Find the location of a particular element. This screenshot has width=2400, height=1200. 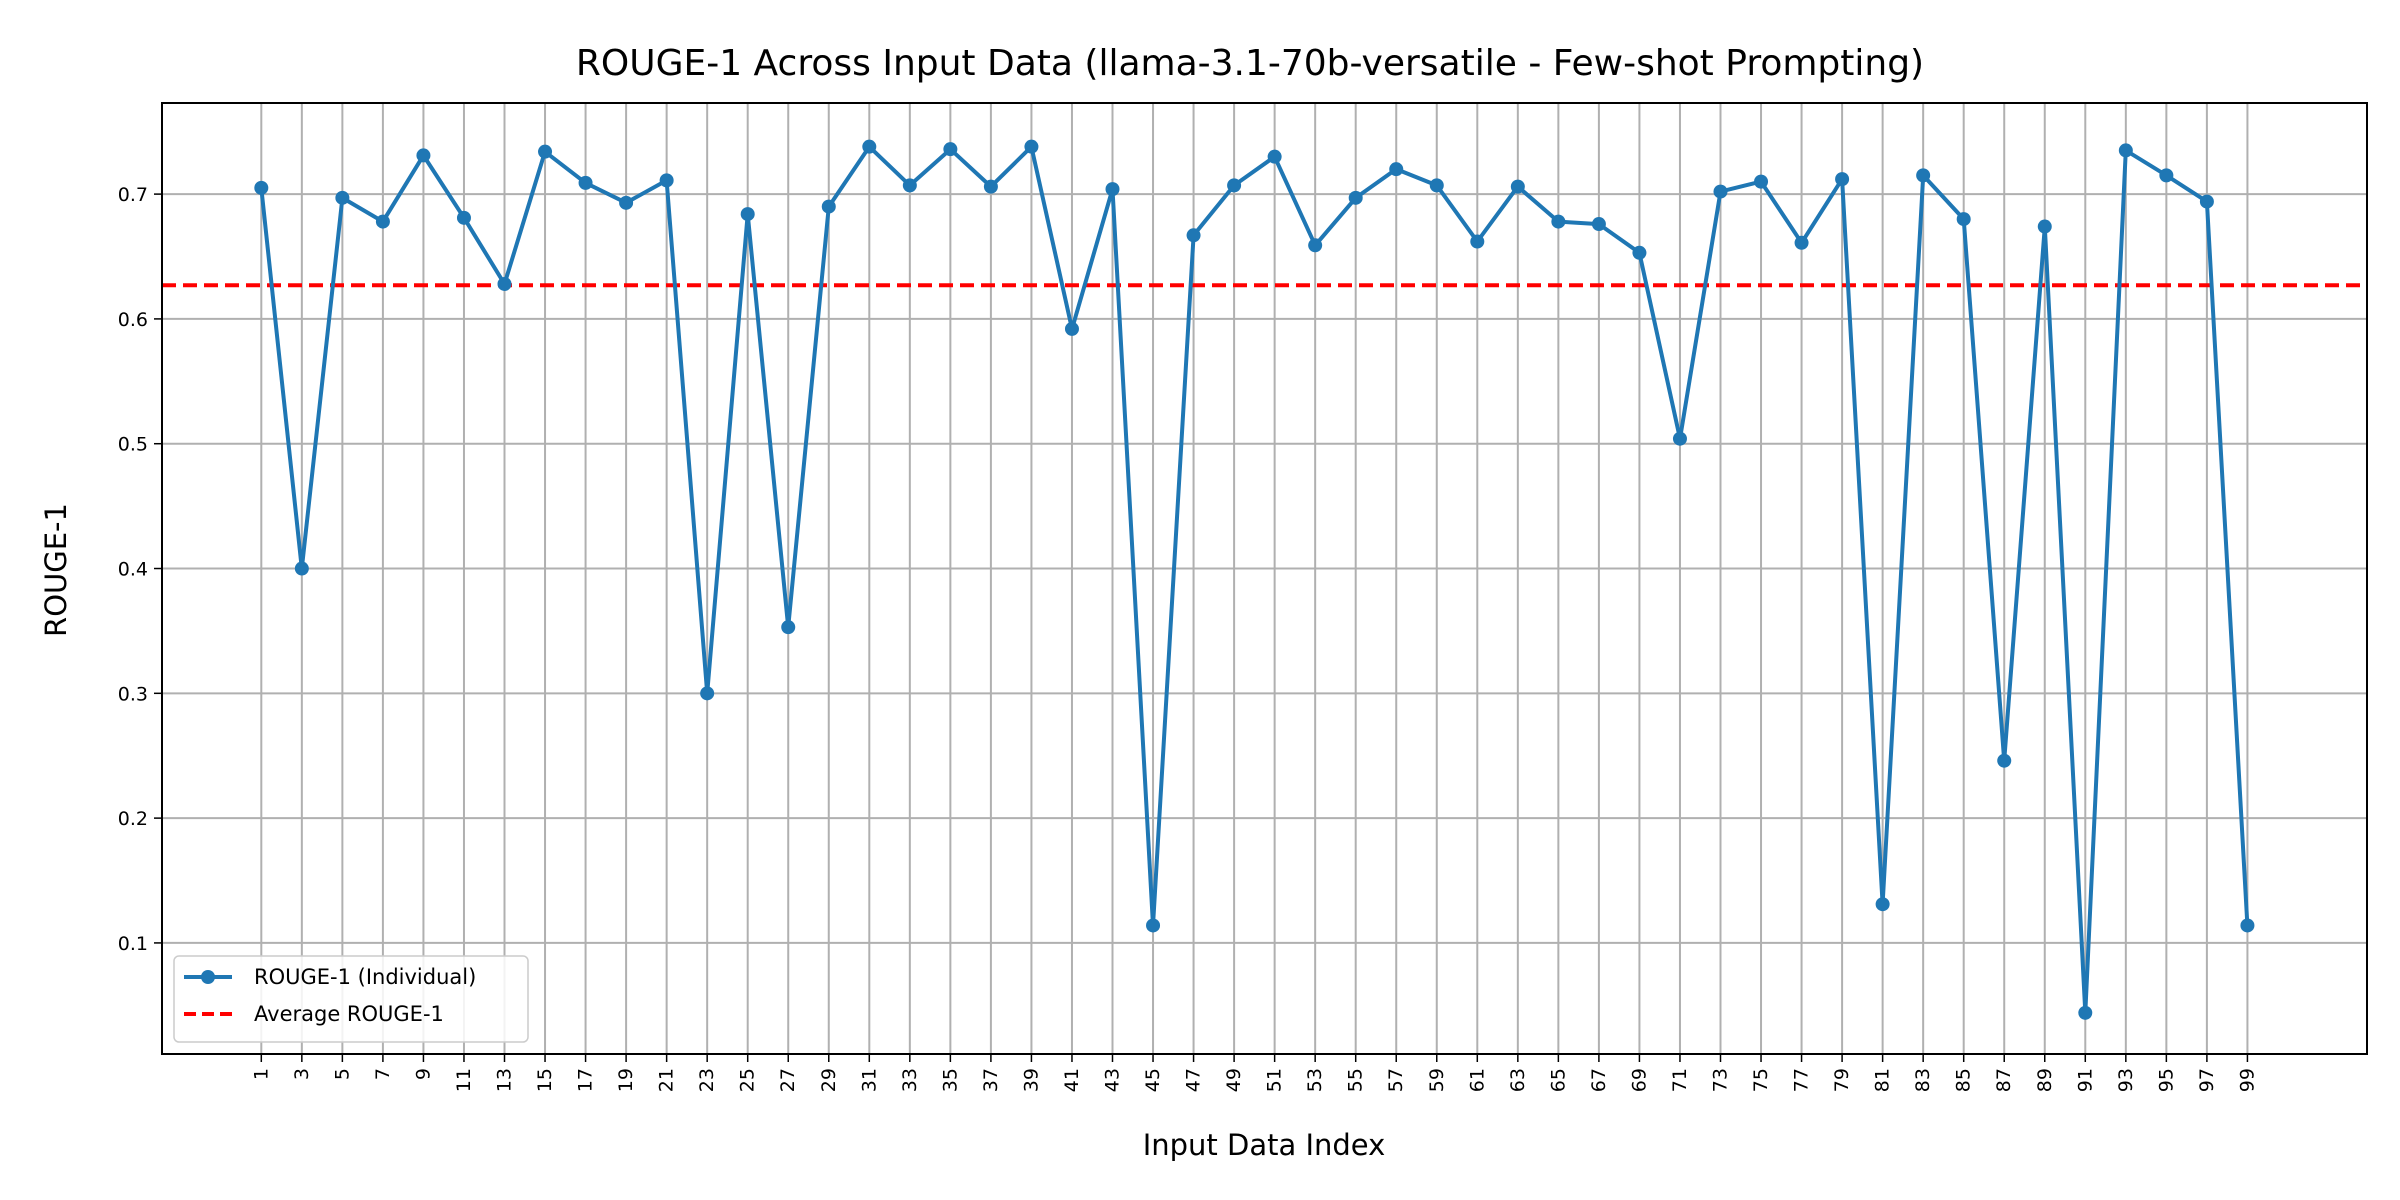

x-tick-label: 39 is located at coordinates (1031, 1080).